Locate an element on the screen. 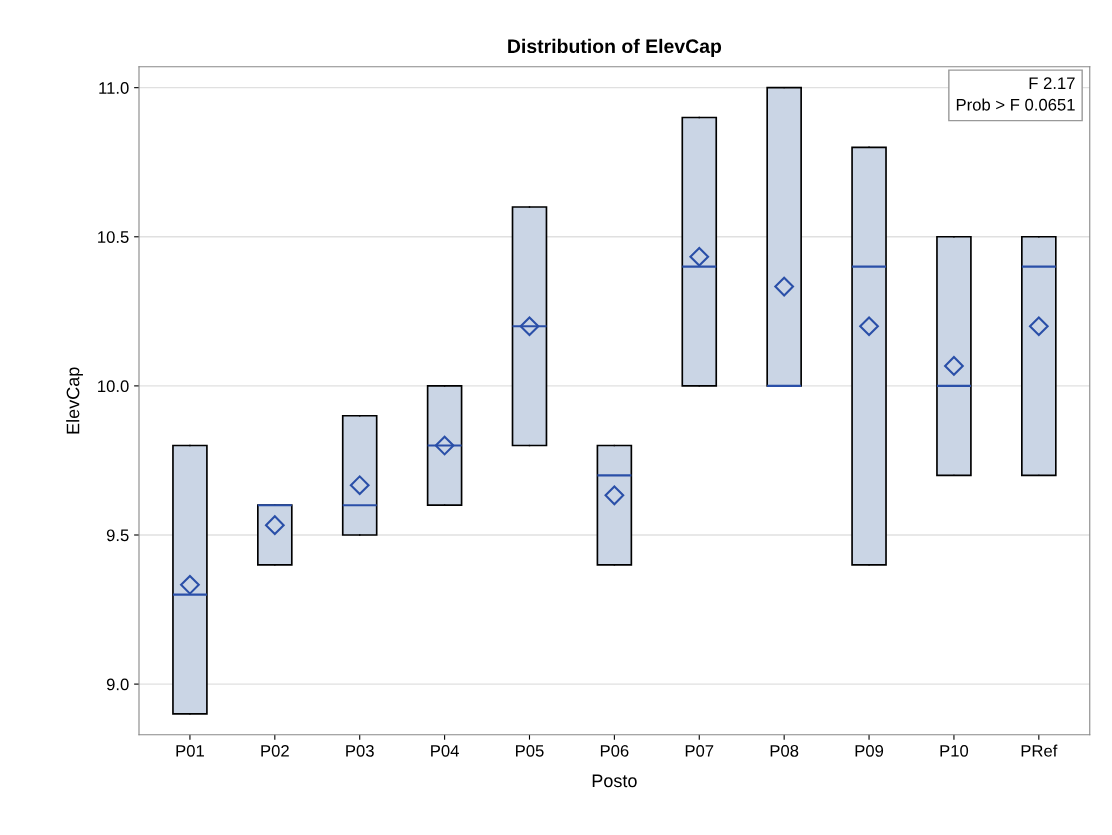 This screenshot has width=1112, height=835. annotation: F 2.17 is located at coordinates (1052, 83).